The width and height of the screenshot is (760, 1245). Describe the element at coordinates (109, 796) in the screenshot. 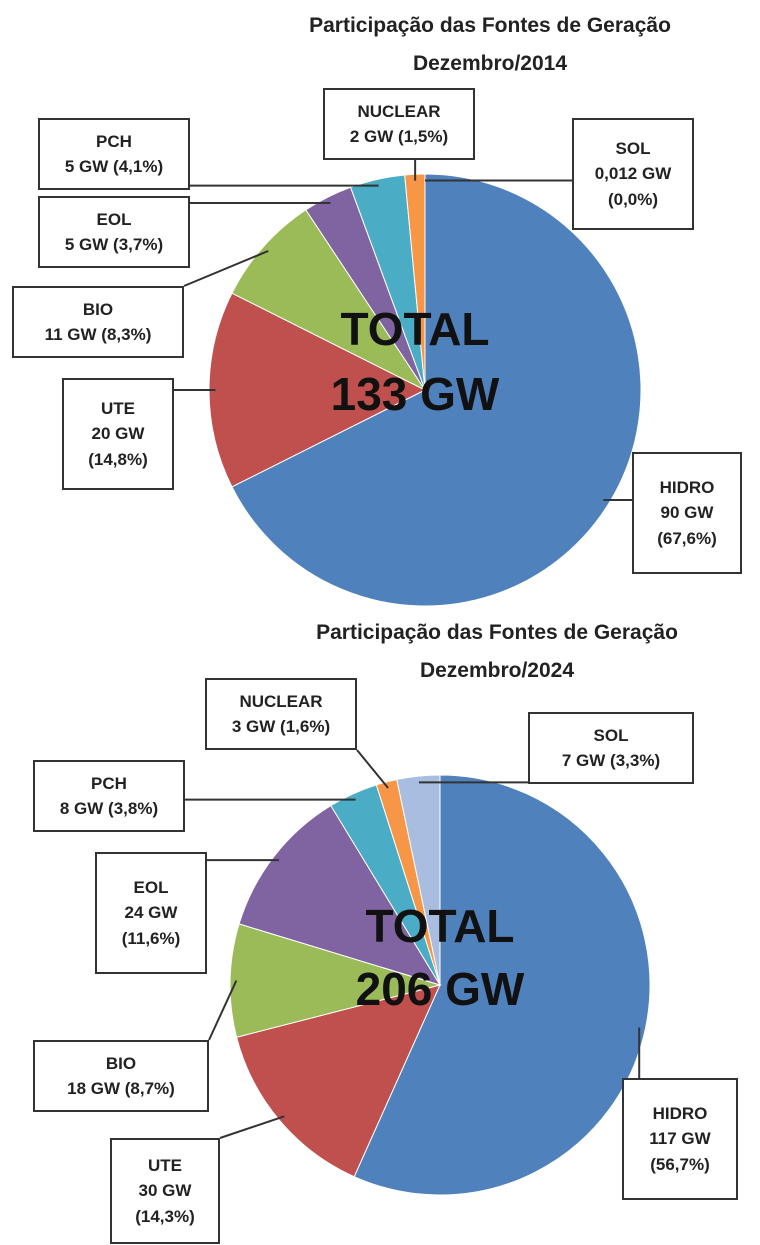

I see `data-label: PCH 8 GW (3,8%)` at that location.